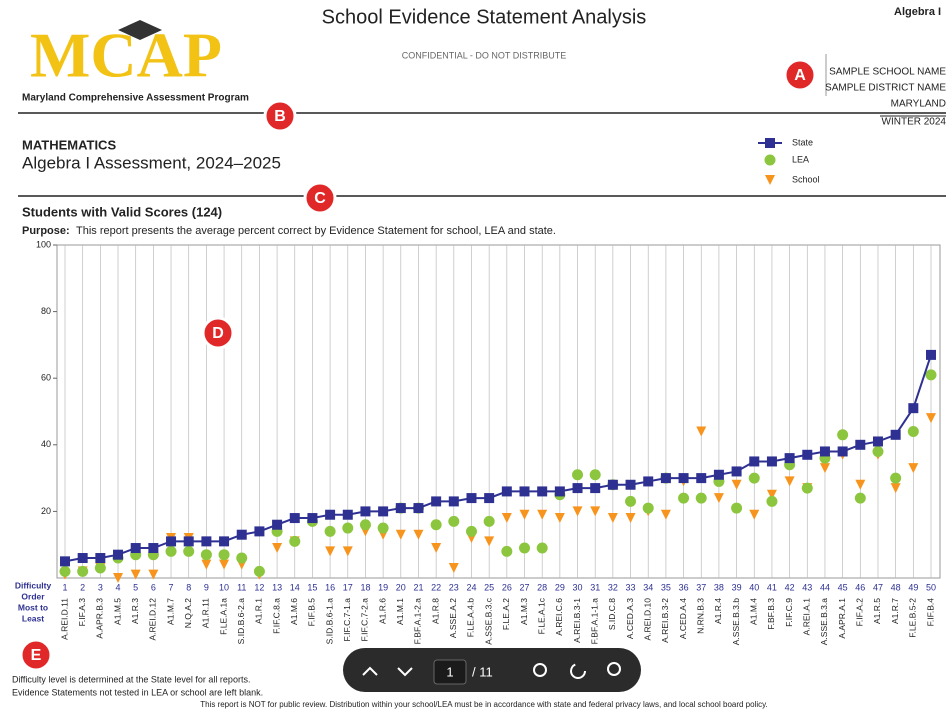 Image resolution: width=946 pixels, height=709 pixels. What do you see at coordinates (400, 611) in the screenshot?
I see `category-label: A1.M.1` at bounding box center [400, 611].